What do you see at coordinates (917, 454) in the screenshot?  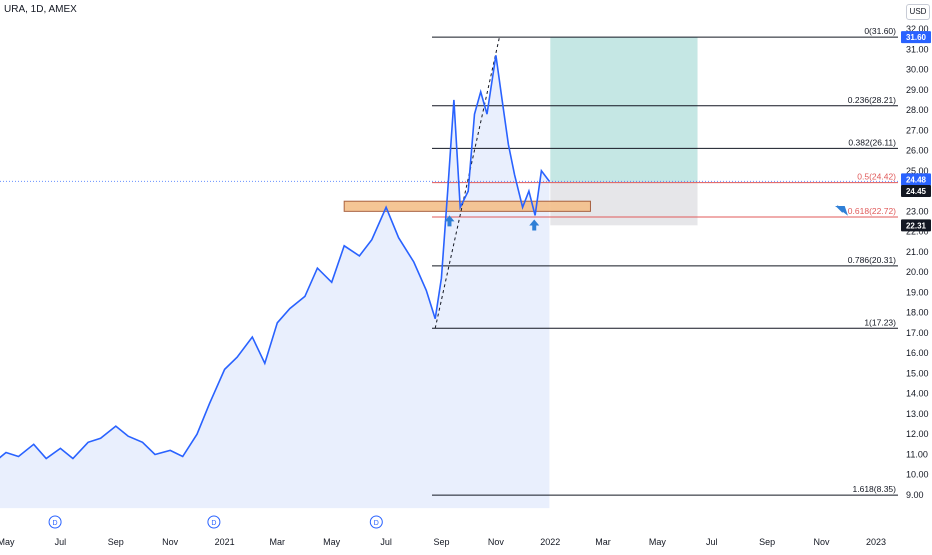 I see `y-tick-label: 11.00` at bounding box center [917, 454].